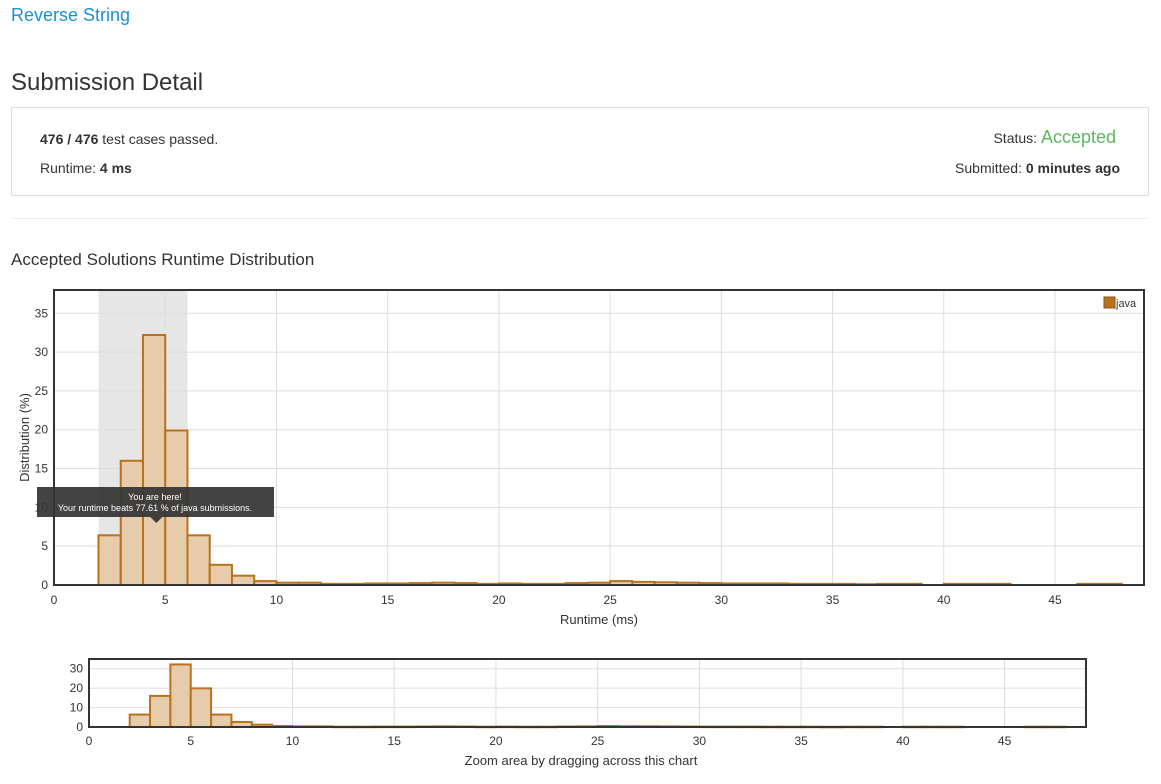  I want to click on test-cases-suffix: test cases passed., so click(158, 139).